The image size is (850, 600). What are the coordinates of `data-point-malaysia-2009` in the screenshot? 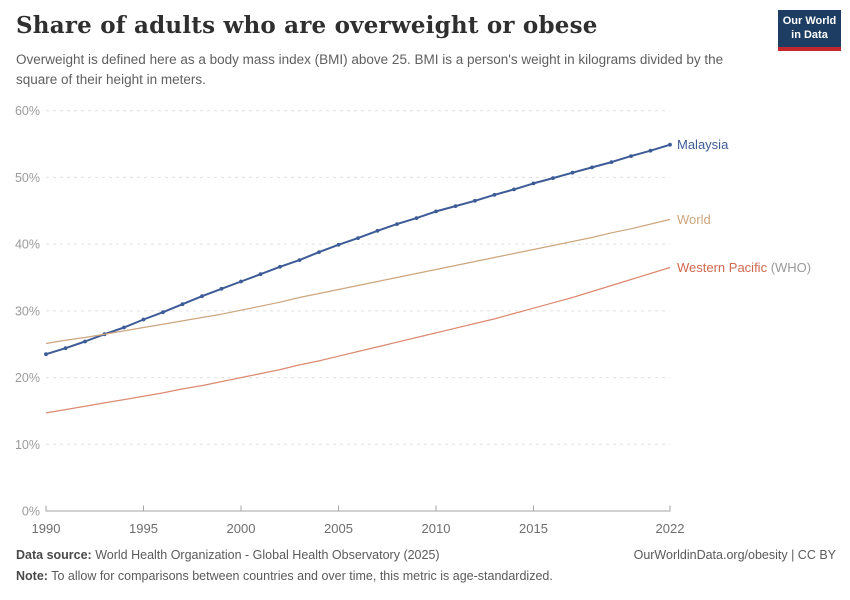 It's located at (416, 218).